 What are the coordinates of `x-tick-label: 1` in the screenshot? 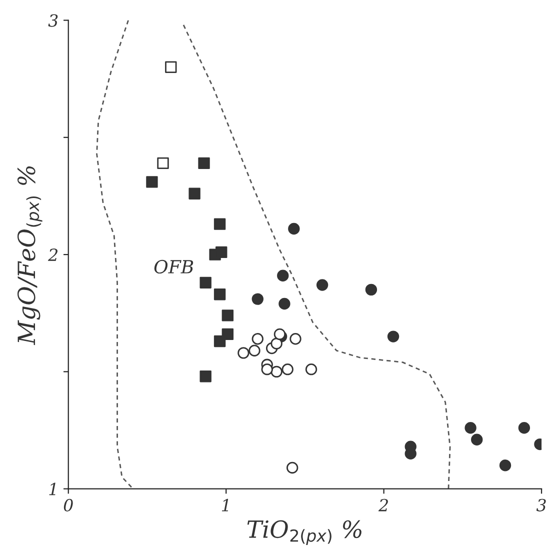 It's located at (225, 505).